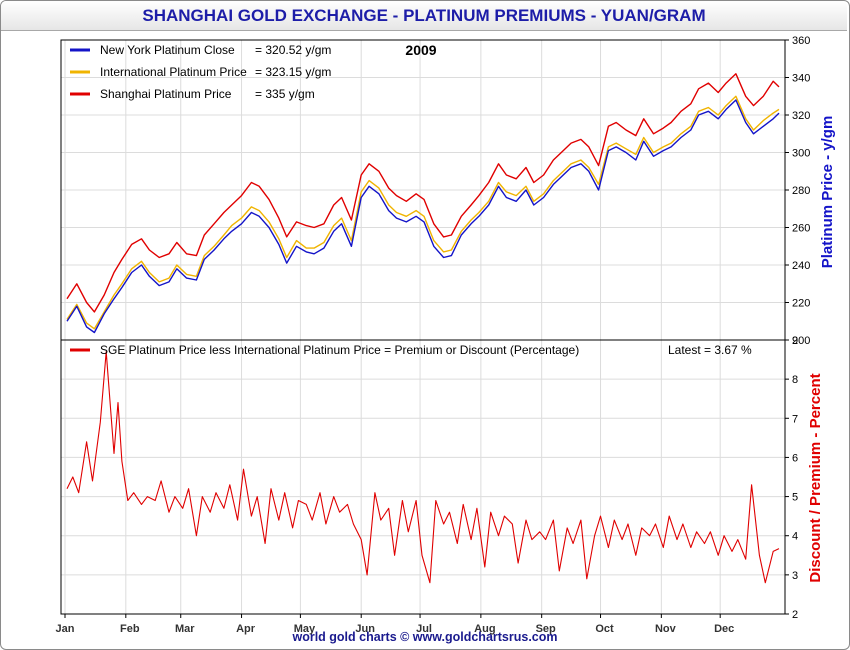  What do you see at coordinates (710, 350) in the screenshot?
I see `latest-value-label: Latest = 3.67 %` at bounding box center [710, 350].